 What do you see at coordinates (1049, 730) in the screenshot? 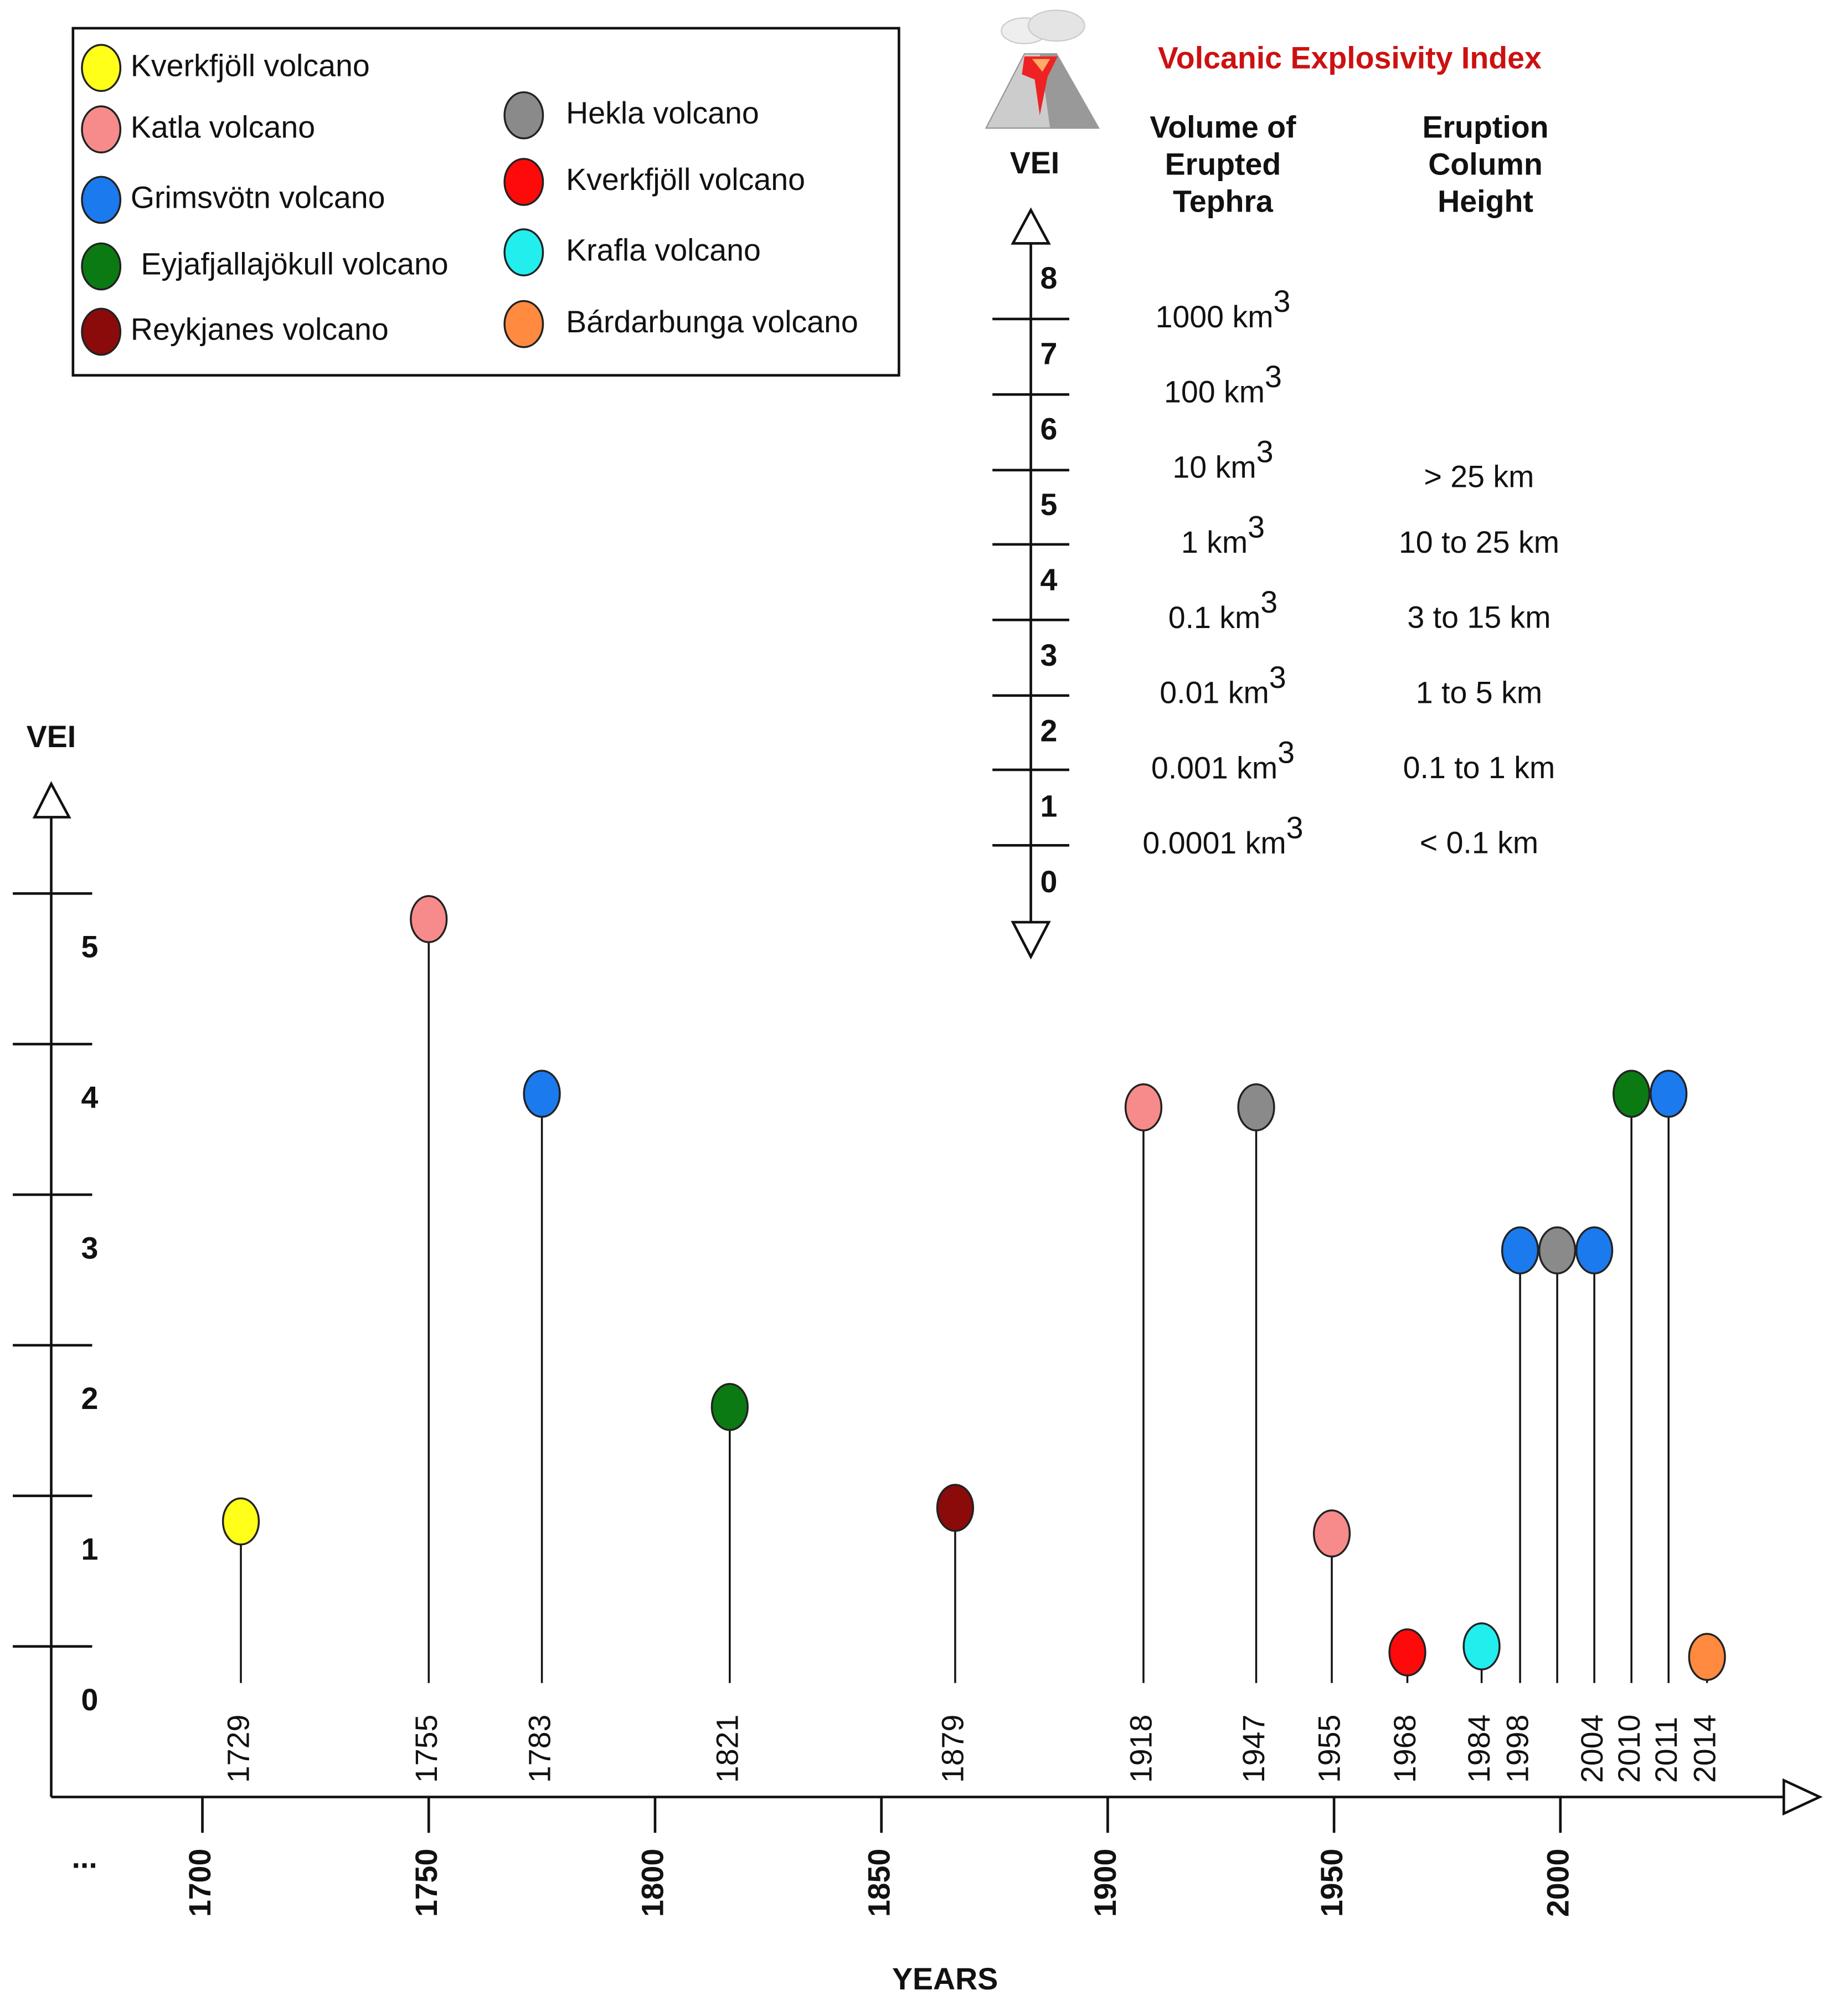
I see `vei-level: 2` at bounding box center [1049, 730].